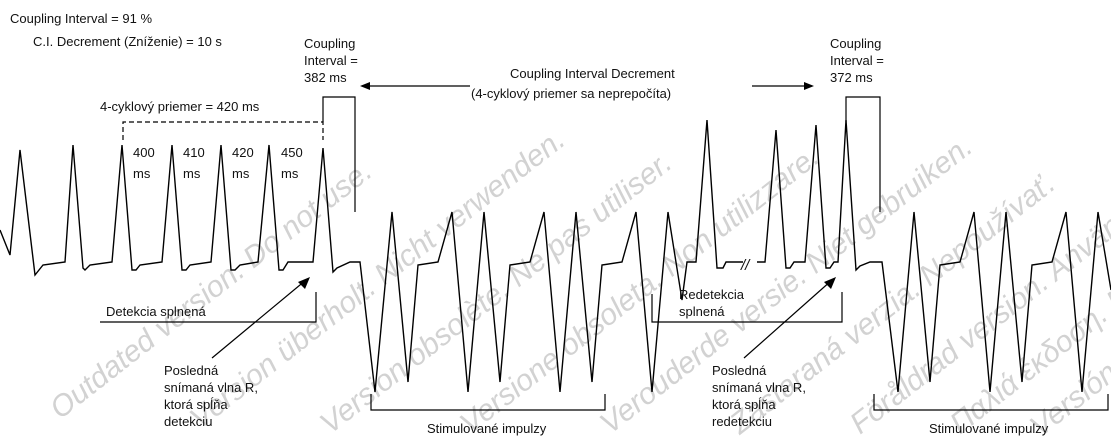 The height and width of the screenshot is (438, 1111). I want to click on decrement-arrows, so click(587, 86).